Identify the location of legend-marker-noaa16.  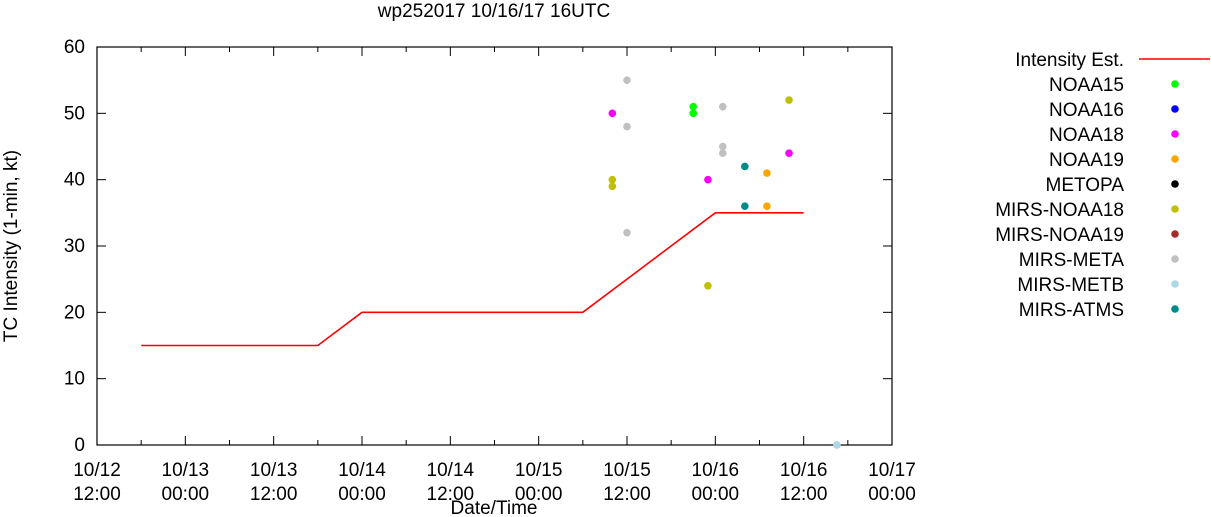
(1175, 109).